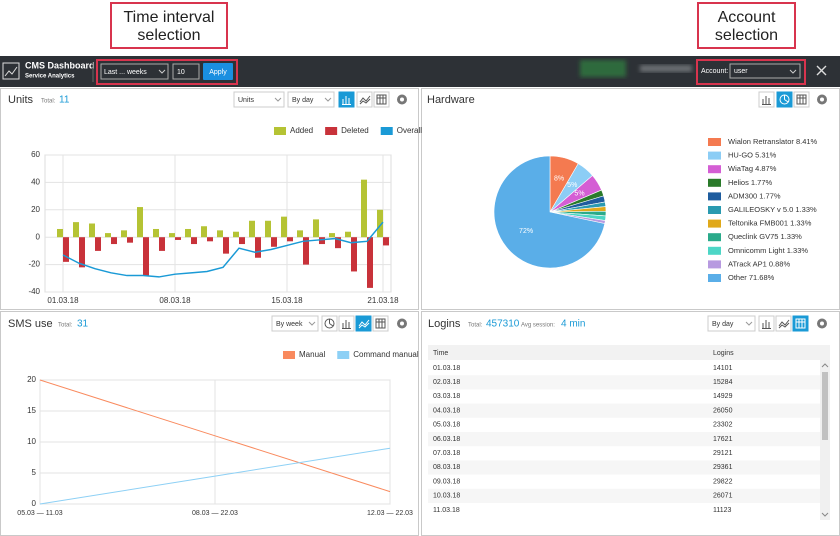 The height and width of the screenshot is (536, 840). Describe the element at coordinates (723, 324) in the screenshot. I see `select-value: By day` at that location.